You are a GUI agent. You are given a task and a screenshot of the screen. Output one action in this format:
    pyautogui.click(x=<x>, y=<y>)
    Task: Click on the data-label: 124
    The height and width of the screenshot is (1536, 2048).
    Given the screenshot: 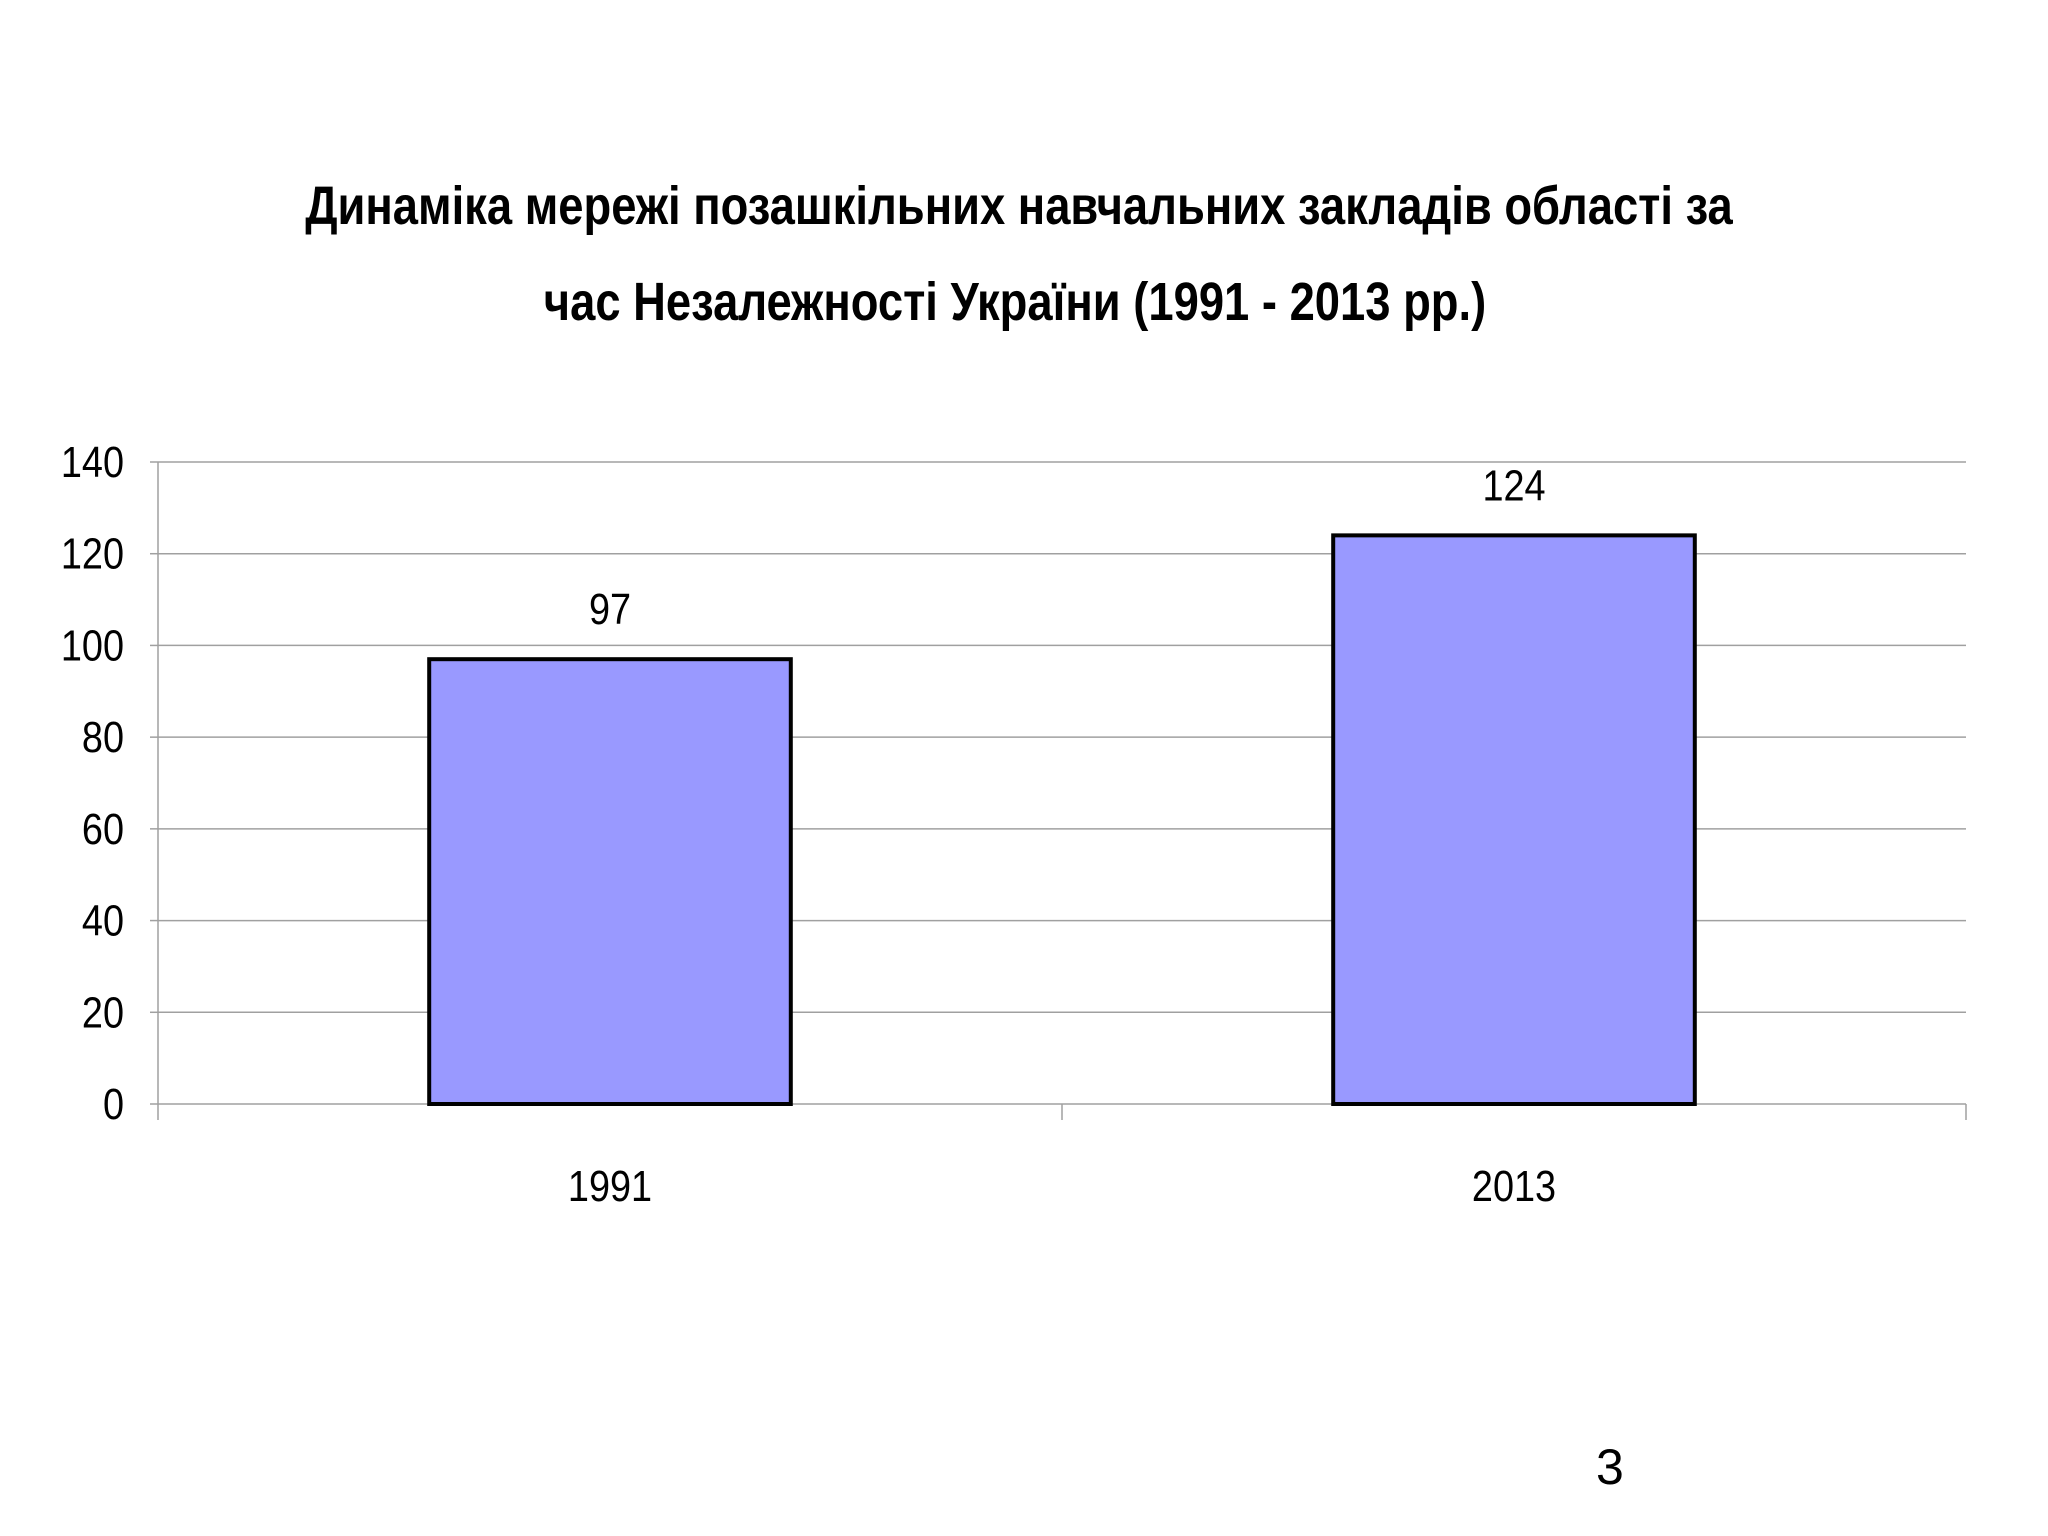 What is the action you would take?
    pyautogui.click(x=1513, y=485)
    